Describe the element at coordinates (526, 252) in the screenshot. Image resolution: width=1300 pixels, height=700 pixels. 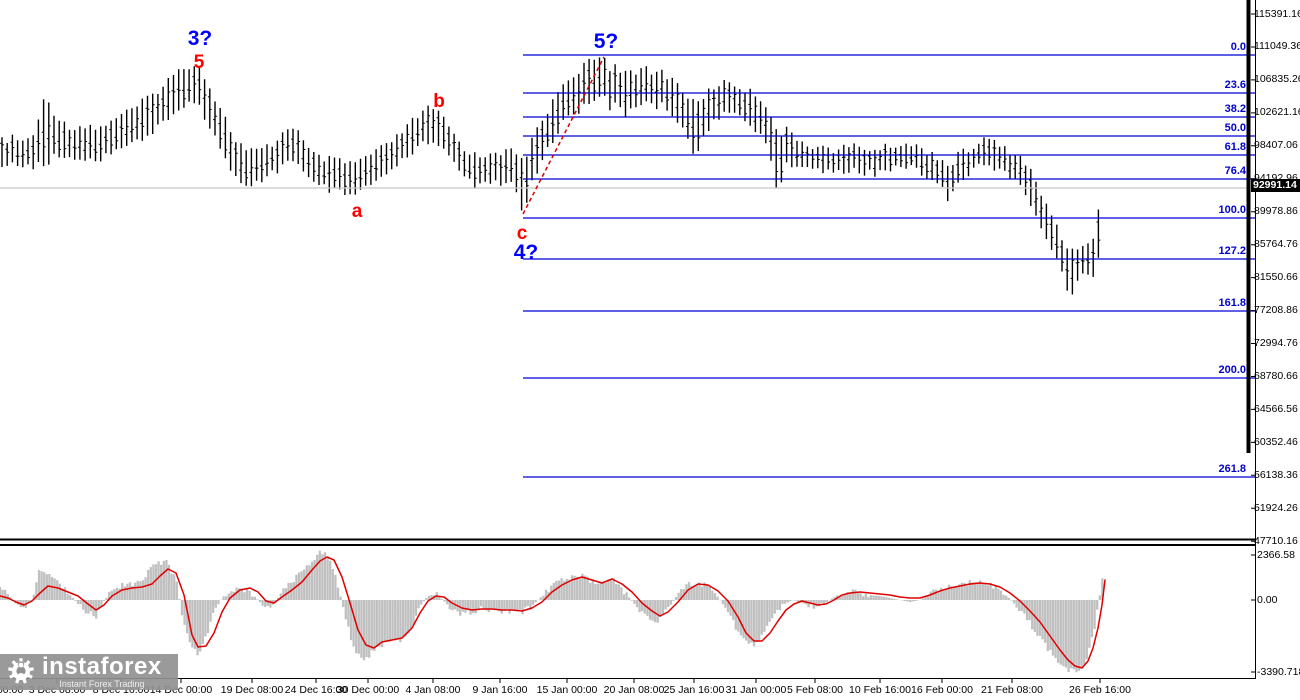
I see `wave-label-4q: 4?` at that location.